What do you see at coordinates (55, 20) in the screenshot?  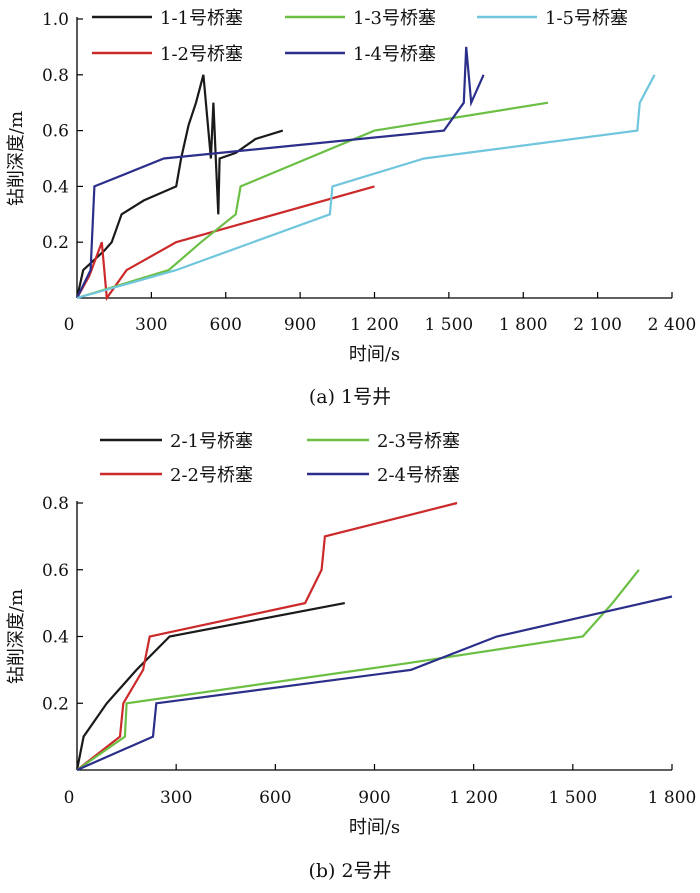 I see `y-tick-label: 1.0` at bounding box center [55, 20].